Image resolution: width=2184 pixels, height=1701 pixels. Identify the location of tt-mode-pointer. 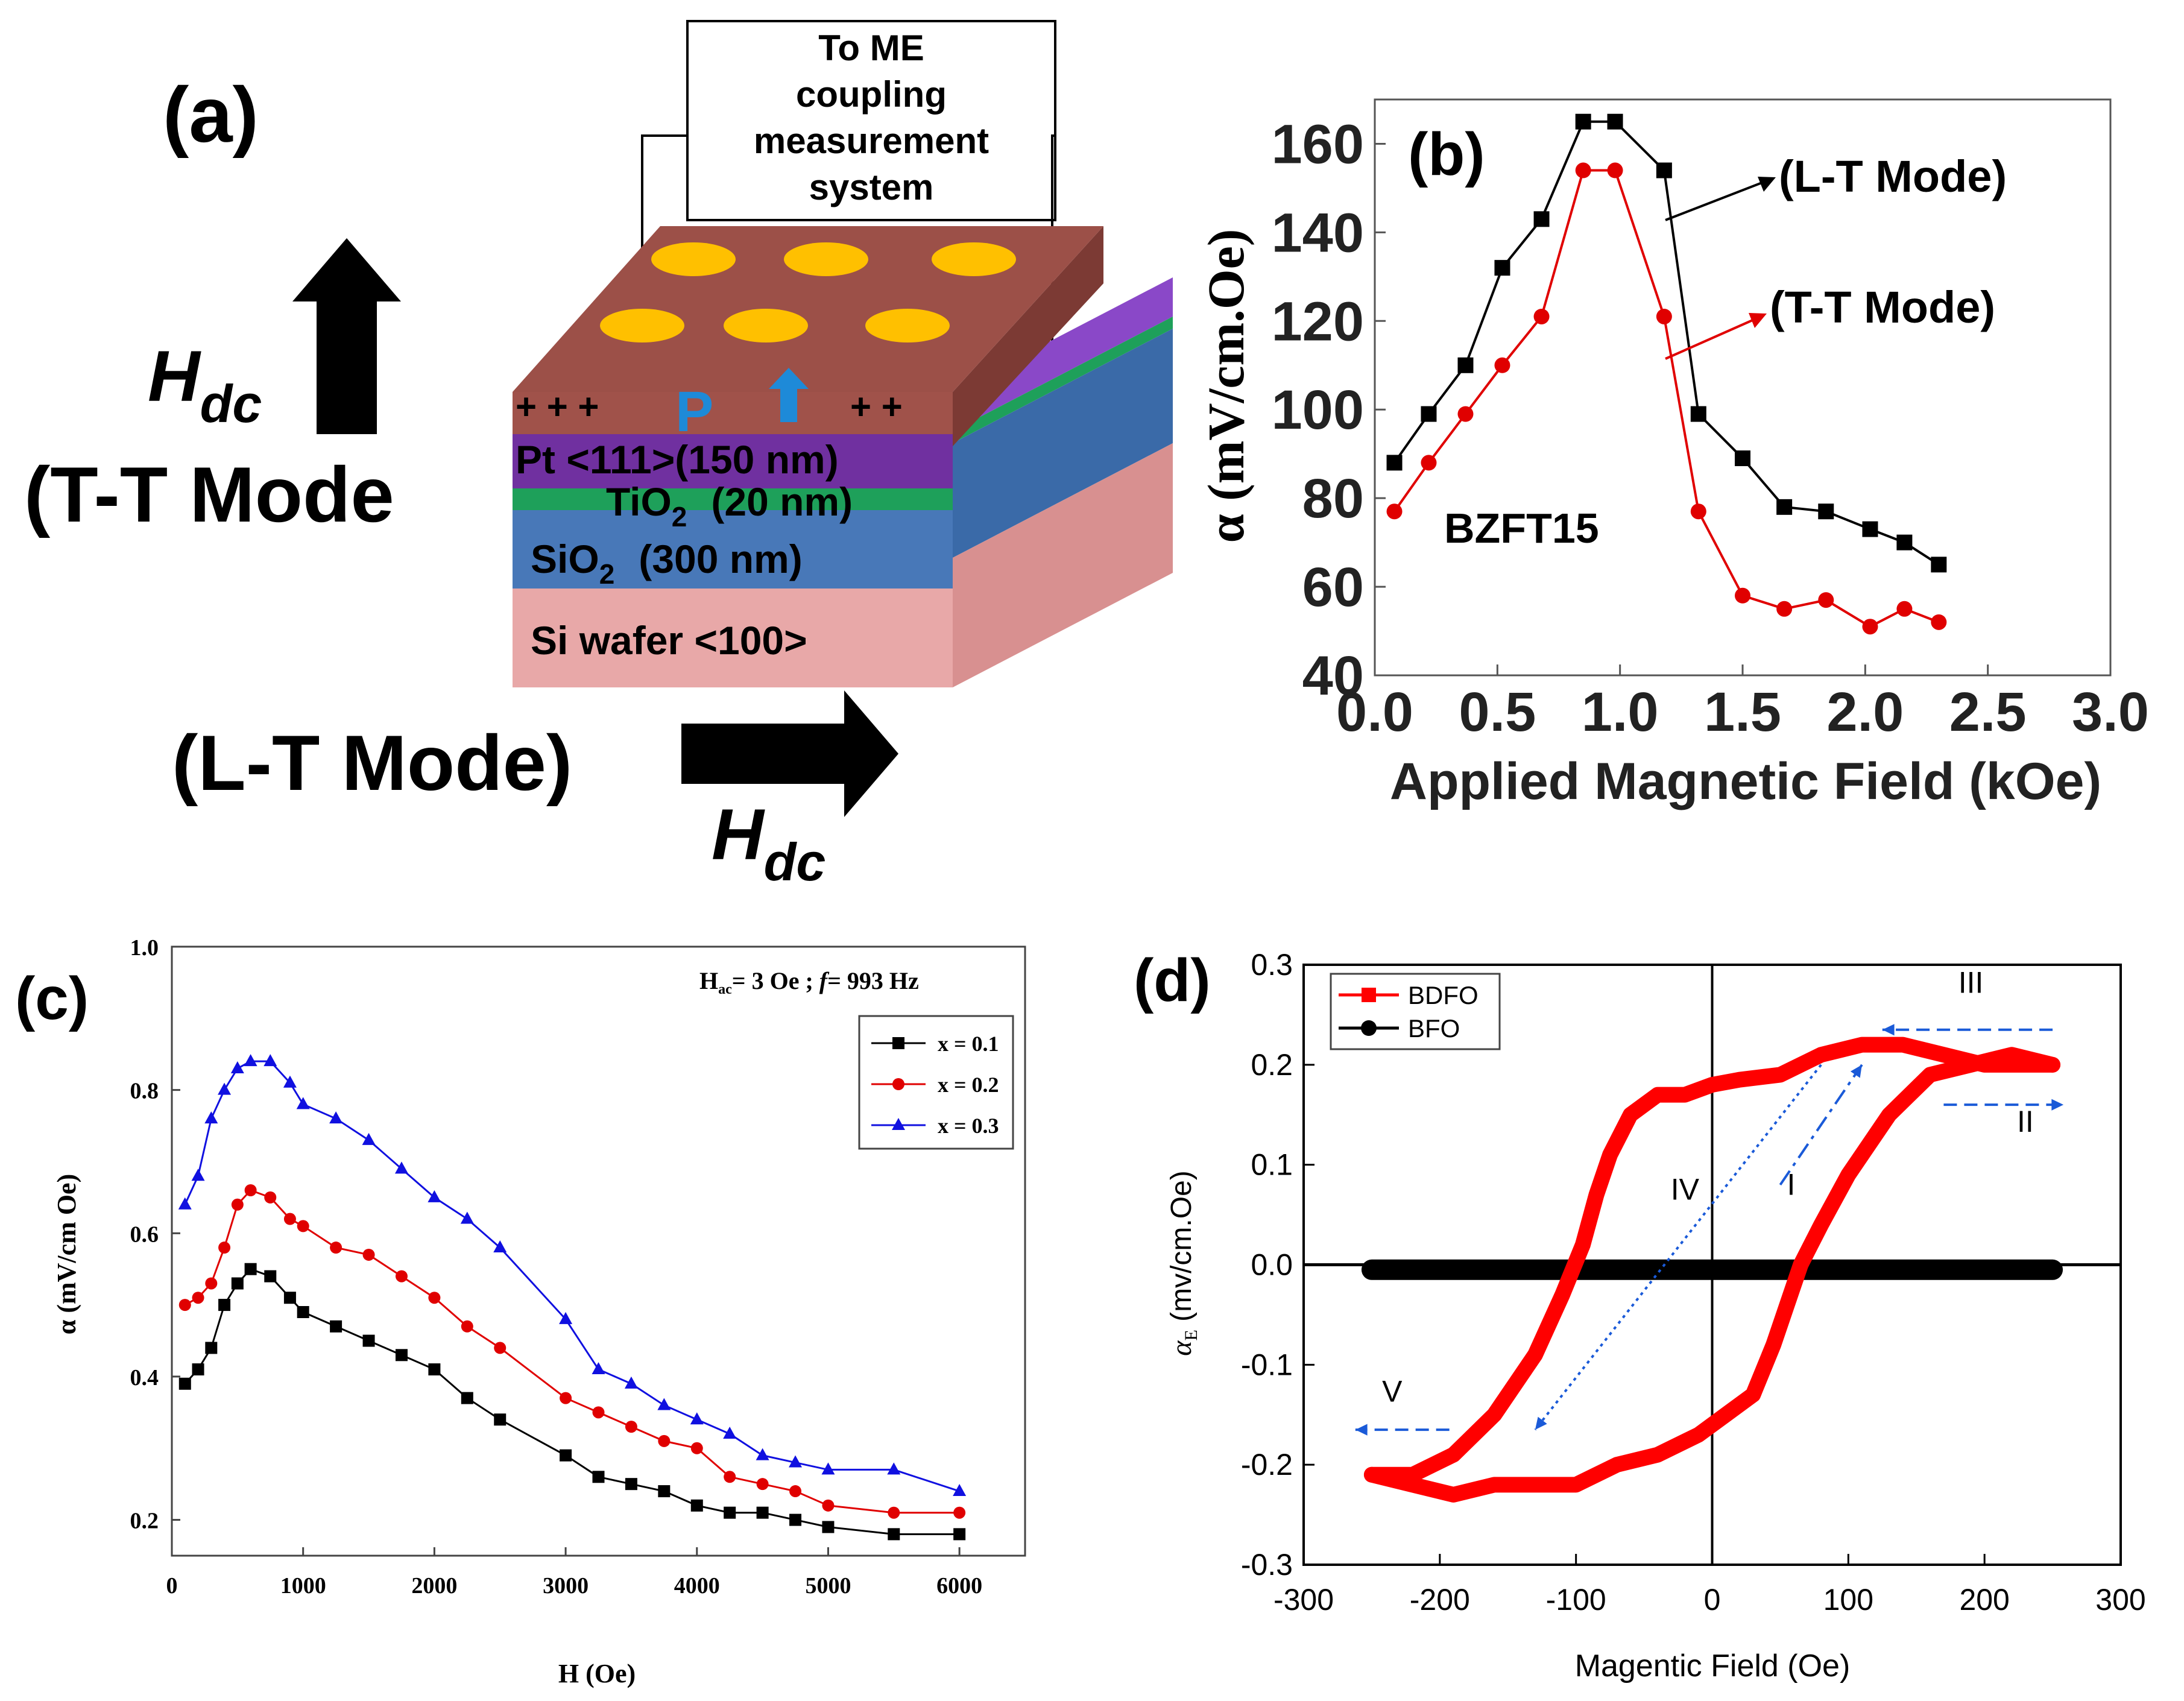
(1713, 337).